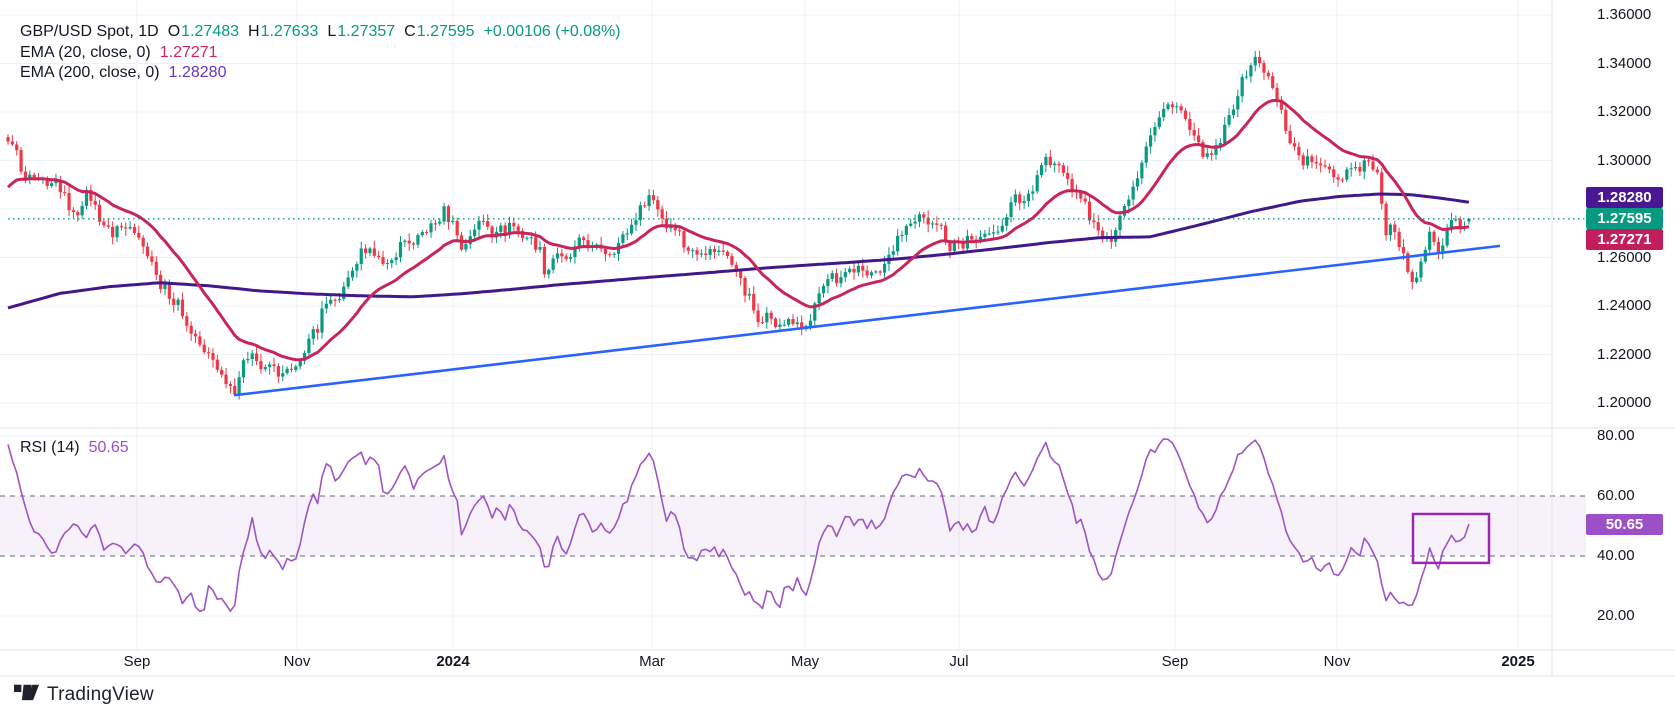 The height and width of the screenshot is (718, 1675). I want to click on ohlc-close: C 1.27595, so click(439, 32).